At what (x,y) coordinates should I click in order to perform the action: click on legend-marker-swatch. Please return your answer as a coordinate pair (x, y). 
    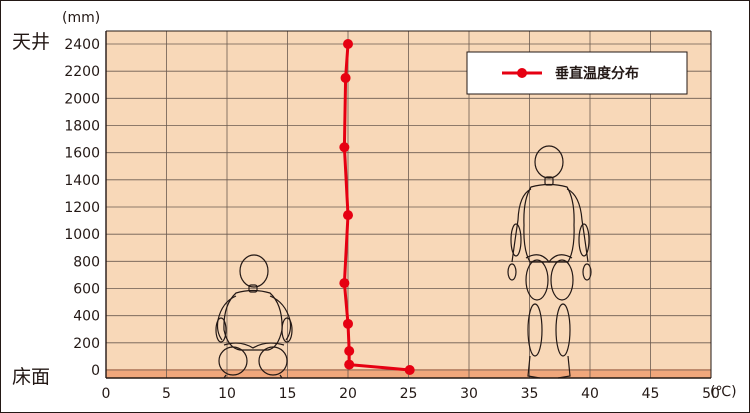
    Looking at the image, I should click on (522, 73).